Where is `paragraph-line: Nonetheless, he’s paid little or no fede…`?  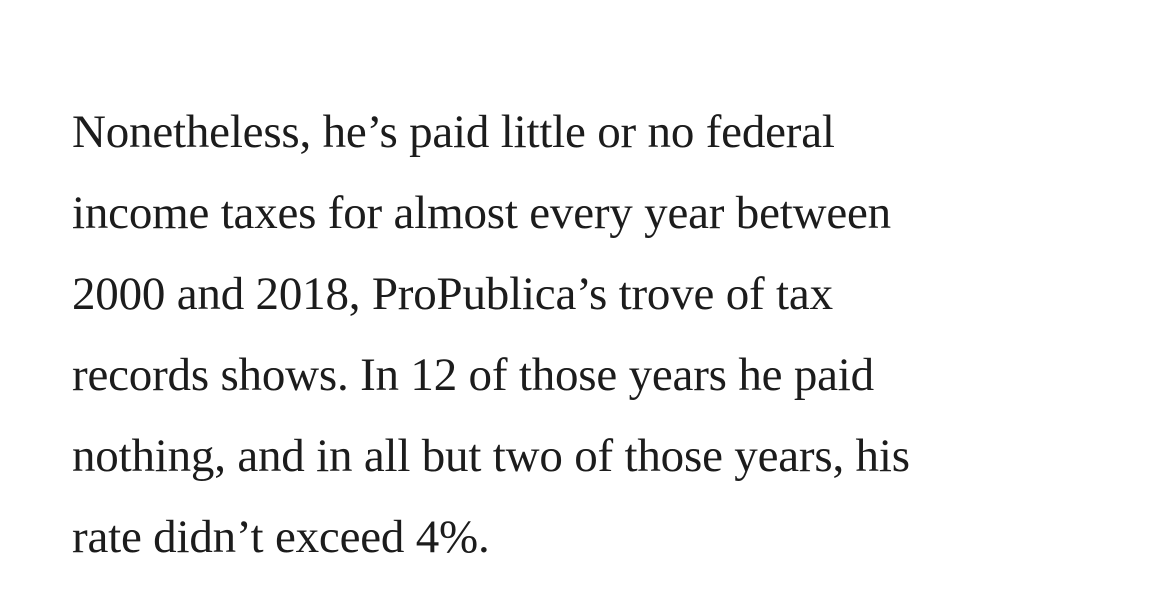
paragraph-line: Nonetheless, he’s paid little or no fede… is located at coordinates (453, 132).